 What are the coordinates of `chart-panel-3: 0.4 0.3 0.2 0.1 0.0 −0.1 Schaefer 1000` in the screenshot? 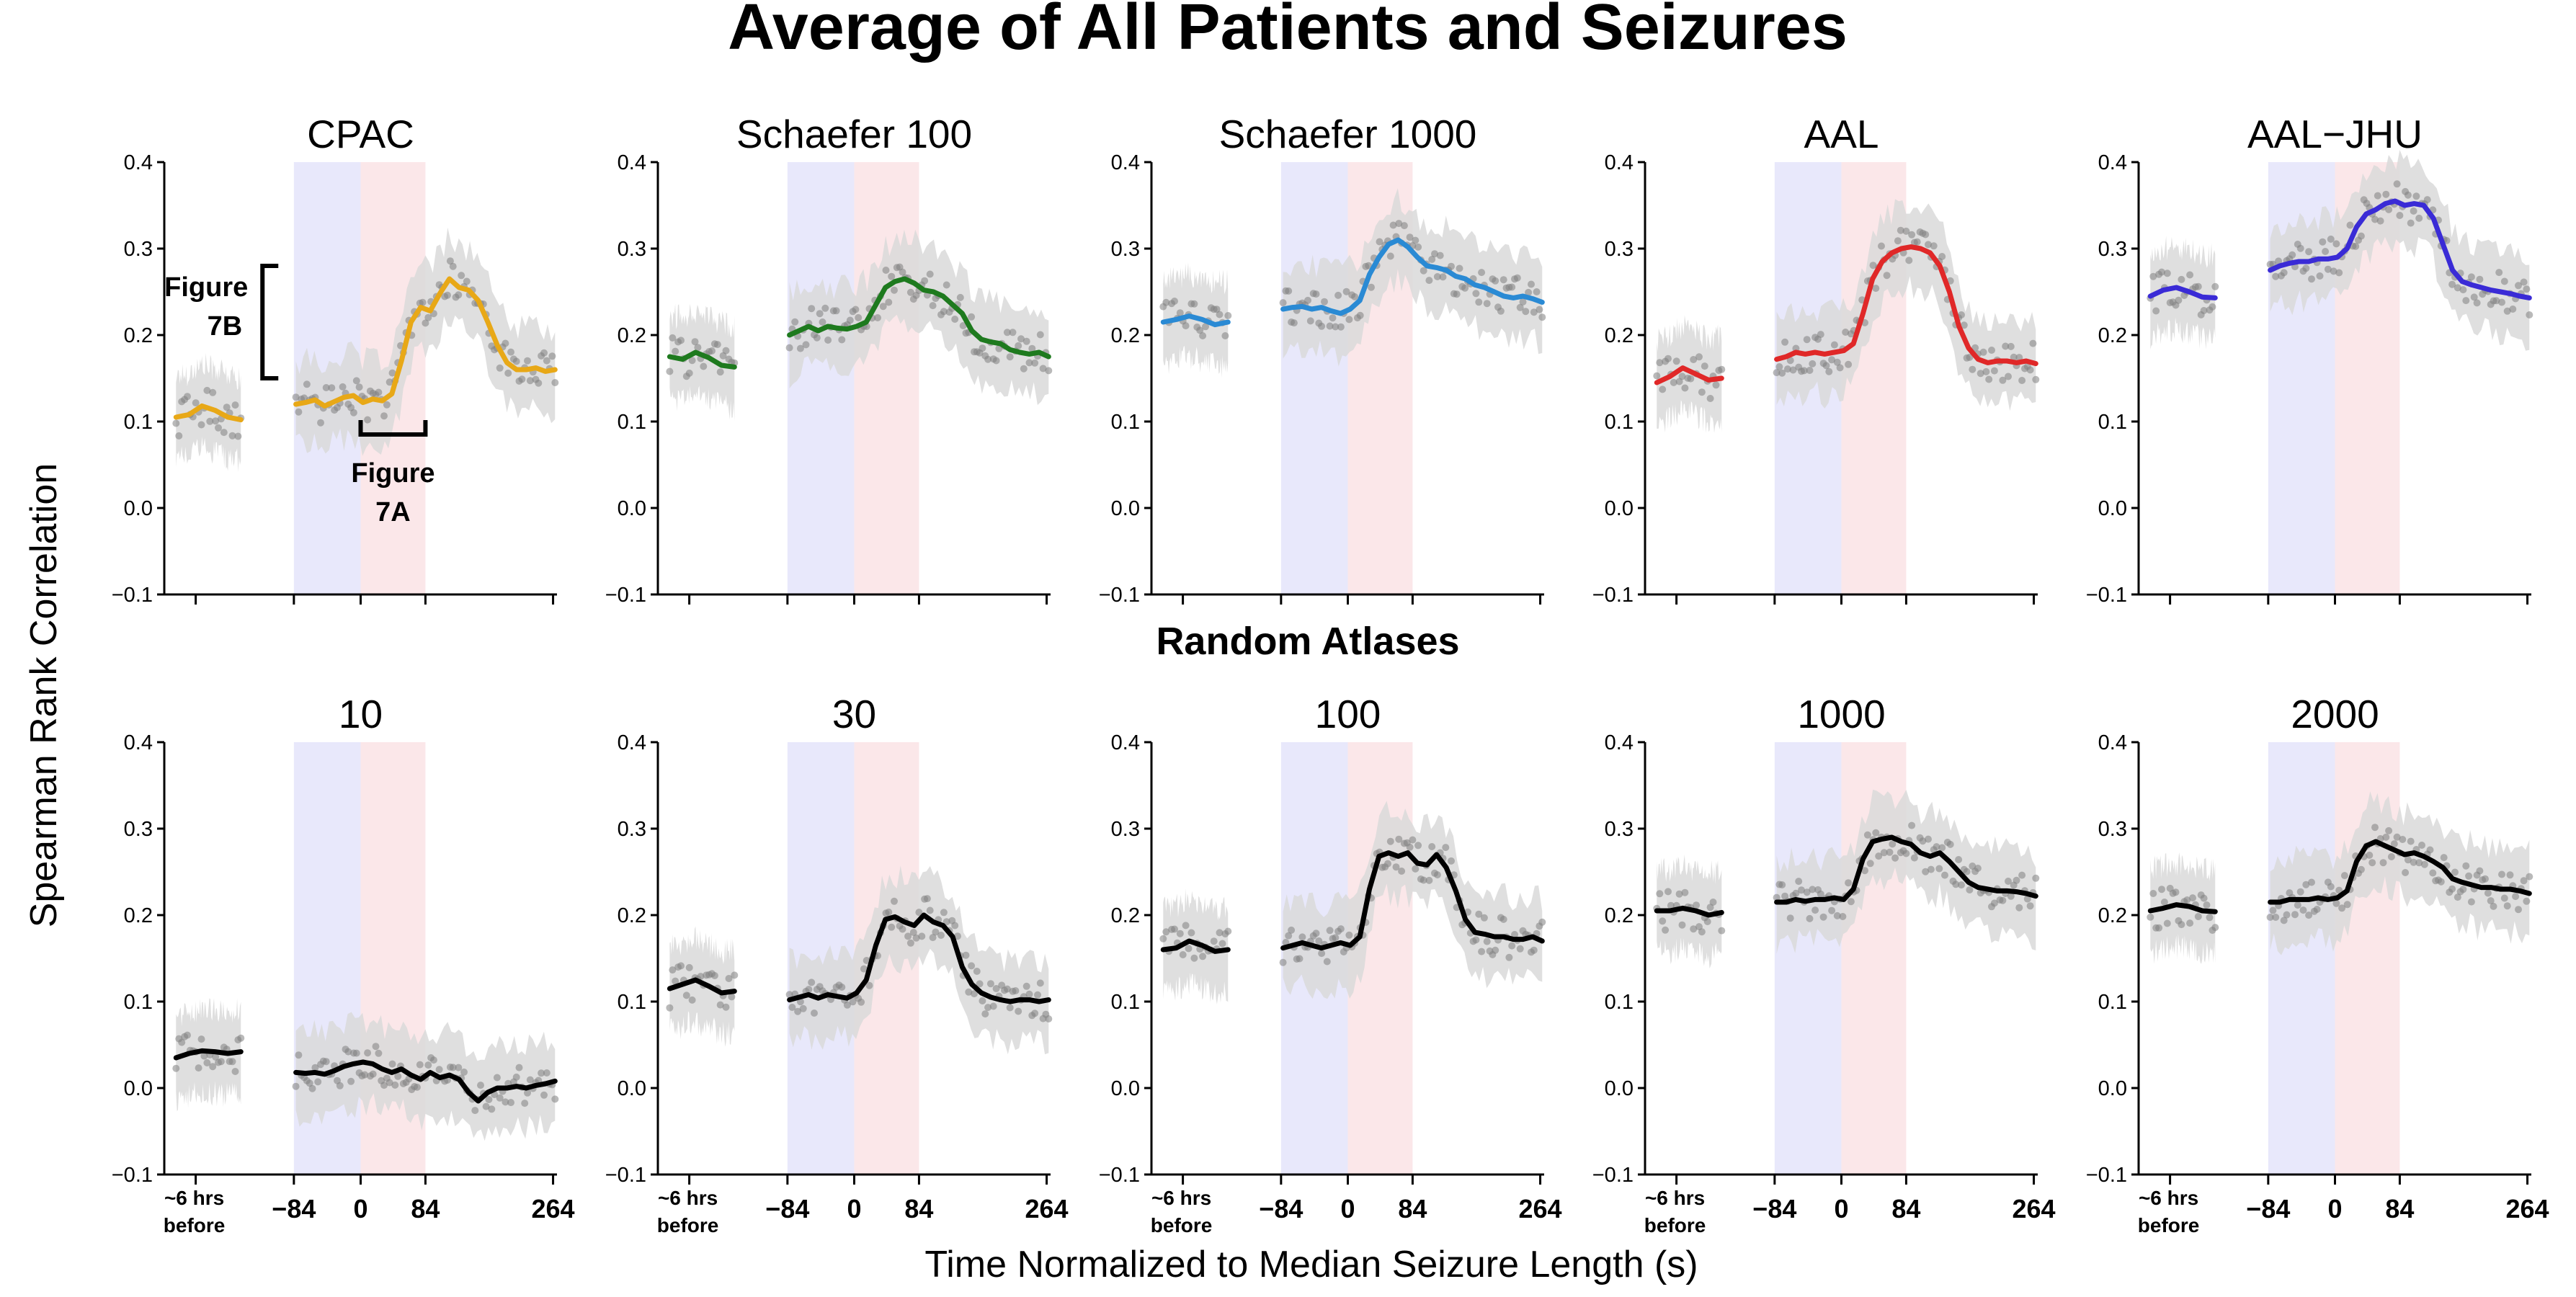 It's located at (1322, 359).